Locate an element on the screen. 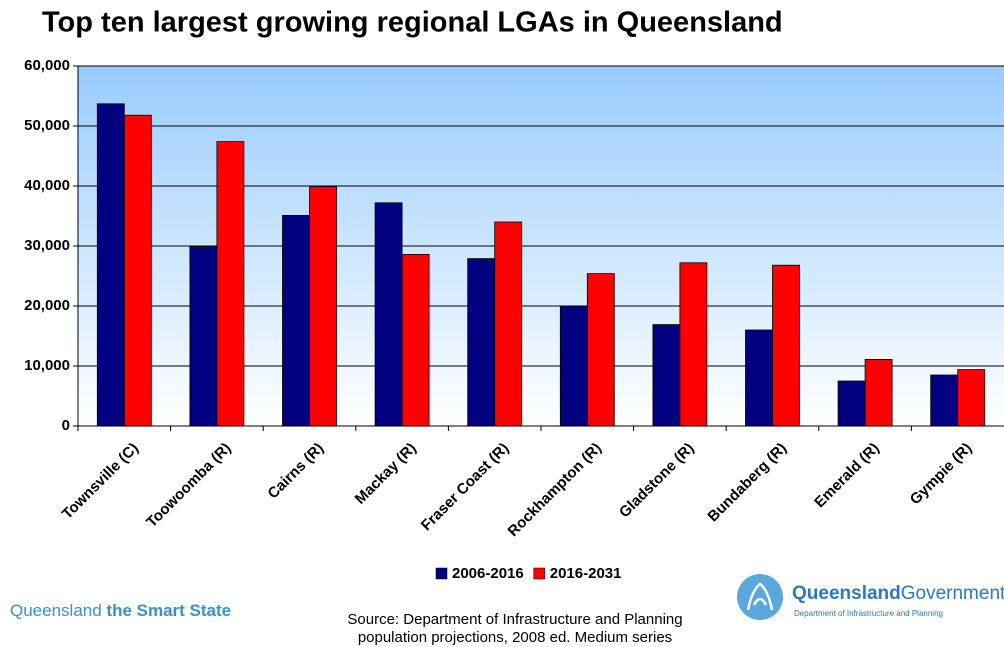  slogan-plain: Queensland is located at coordinates (56, 610).